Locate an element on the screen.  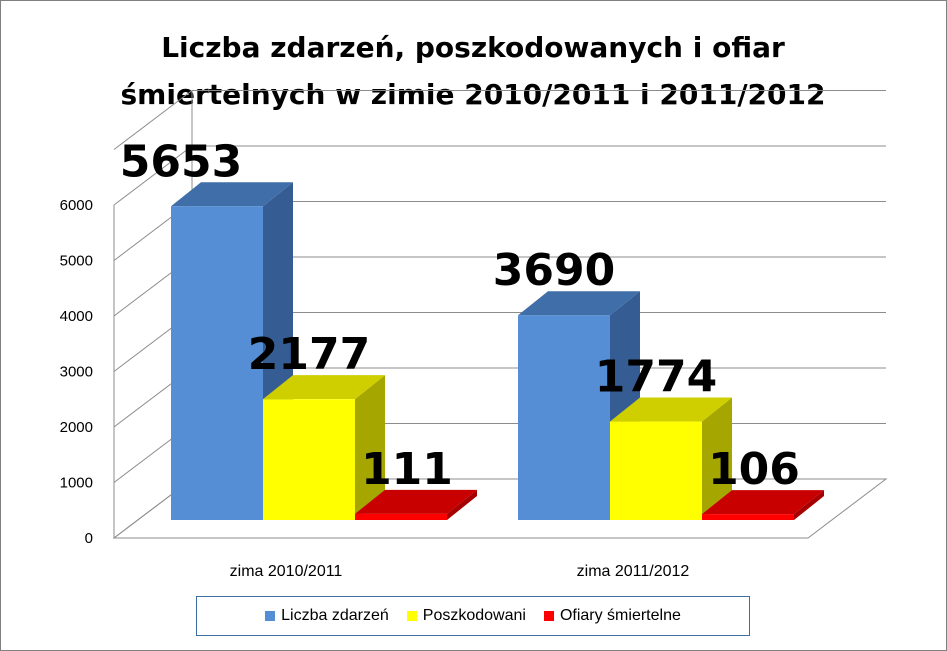
legend-item-ofiary: Ofiary śmiertelne is located at coordinates (612, 616).